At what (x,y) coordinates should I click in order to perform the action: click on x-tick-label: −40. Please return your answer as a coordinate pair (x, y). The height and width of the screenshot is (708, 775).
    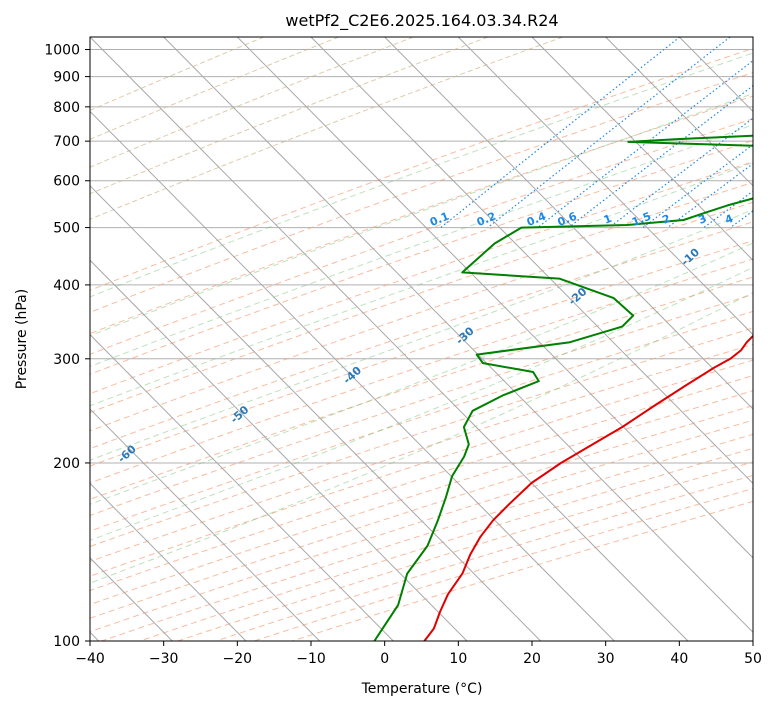
    Looking at the image, I should click on (90, 659).